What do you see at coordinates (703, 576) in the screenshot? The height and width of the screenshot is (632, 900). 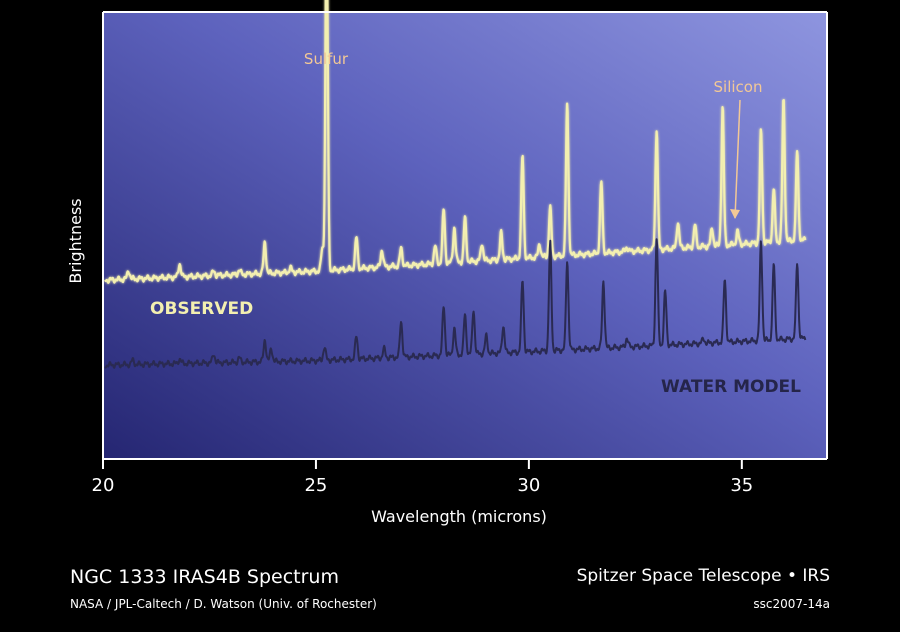 I see `mission-label: Spitzer Space Telescope • IRS` at bounding box center [703, 576].